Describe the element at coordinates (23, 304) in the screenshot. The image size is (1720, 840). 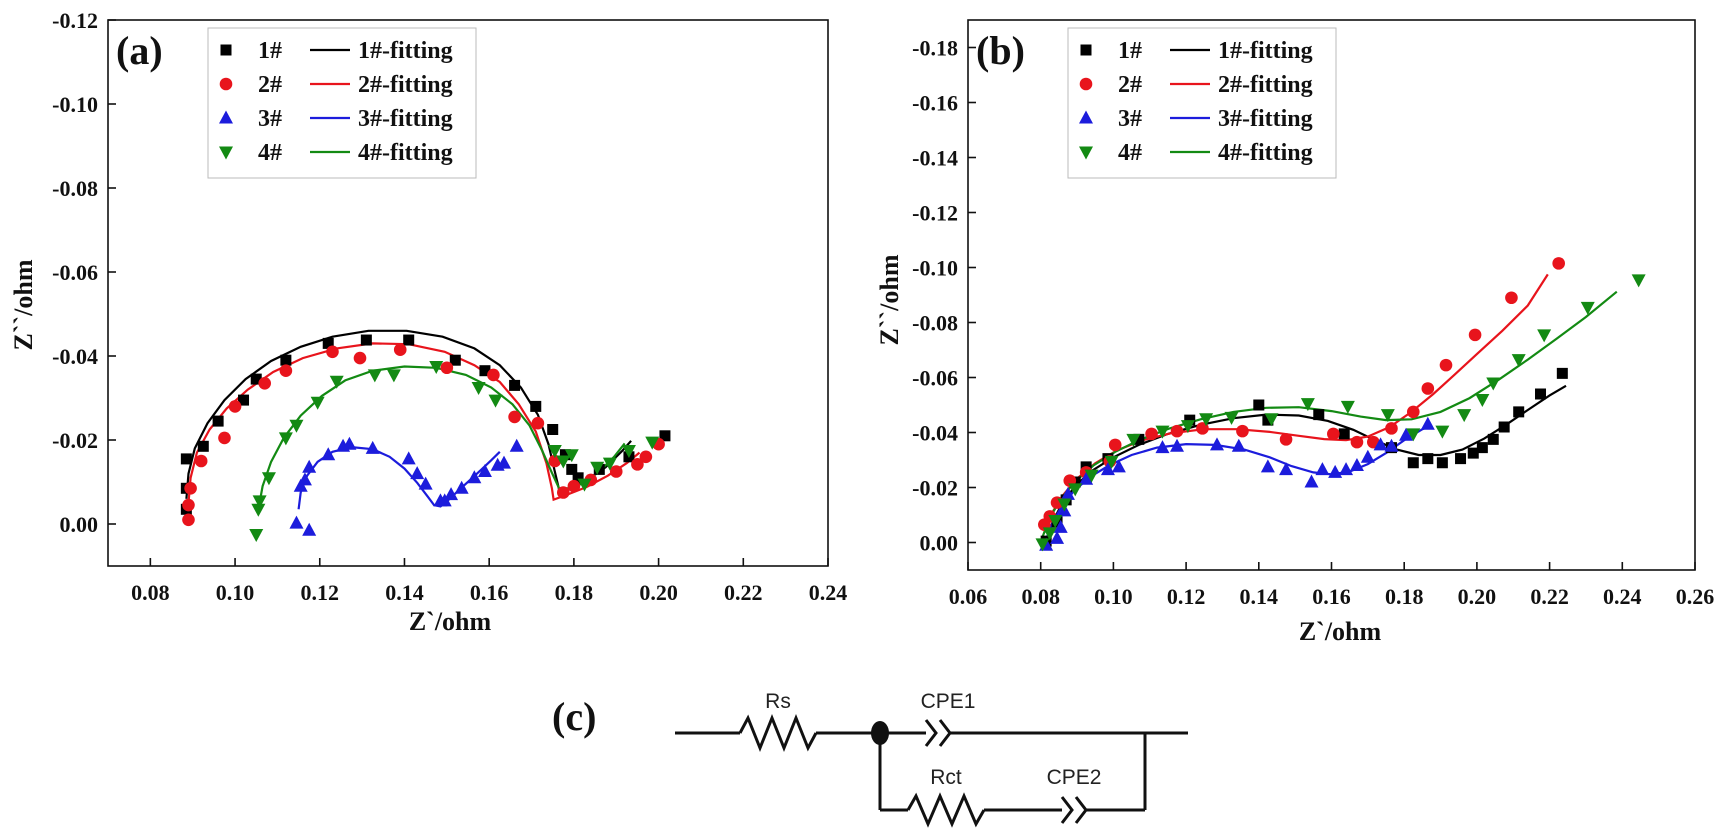
I see `chart-a-y-axis-title: Z``/ohm` at that location.